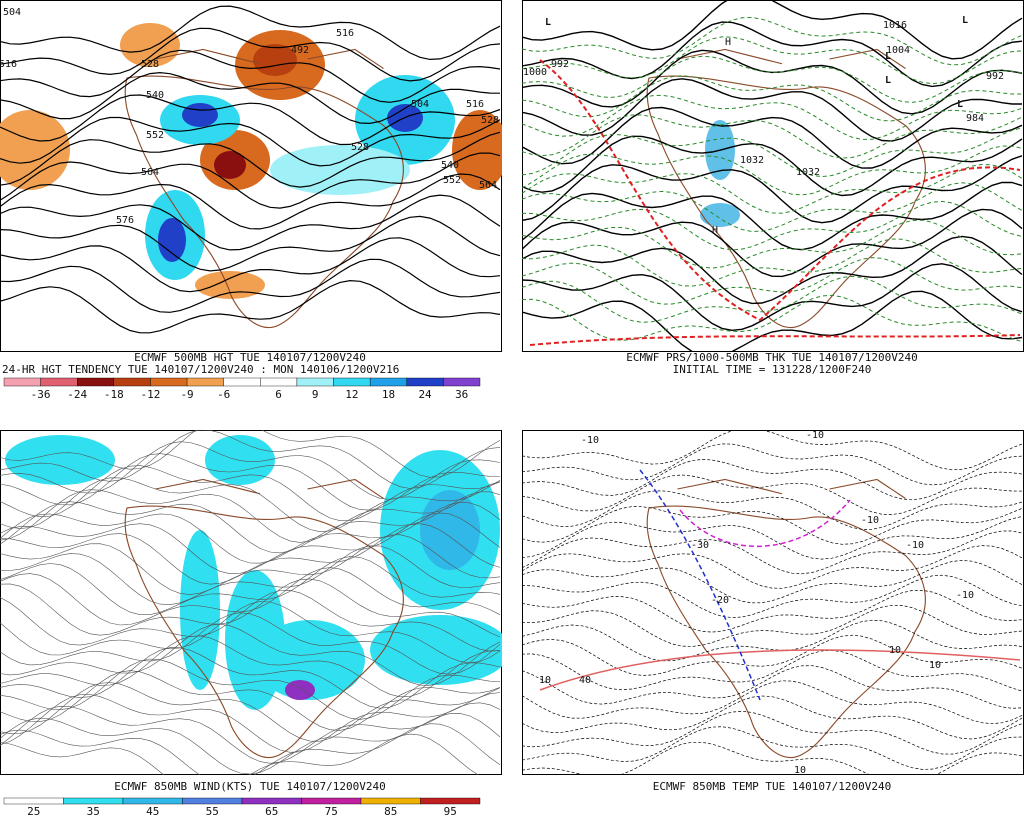  Describe the element at coordinates (33, 811) in the screenshot. I see `colorbar-label: 25` at that location.